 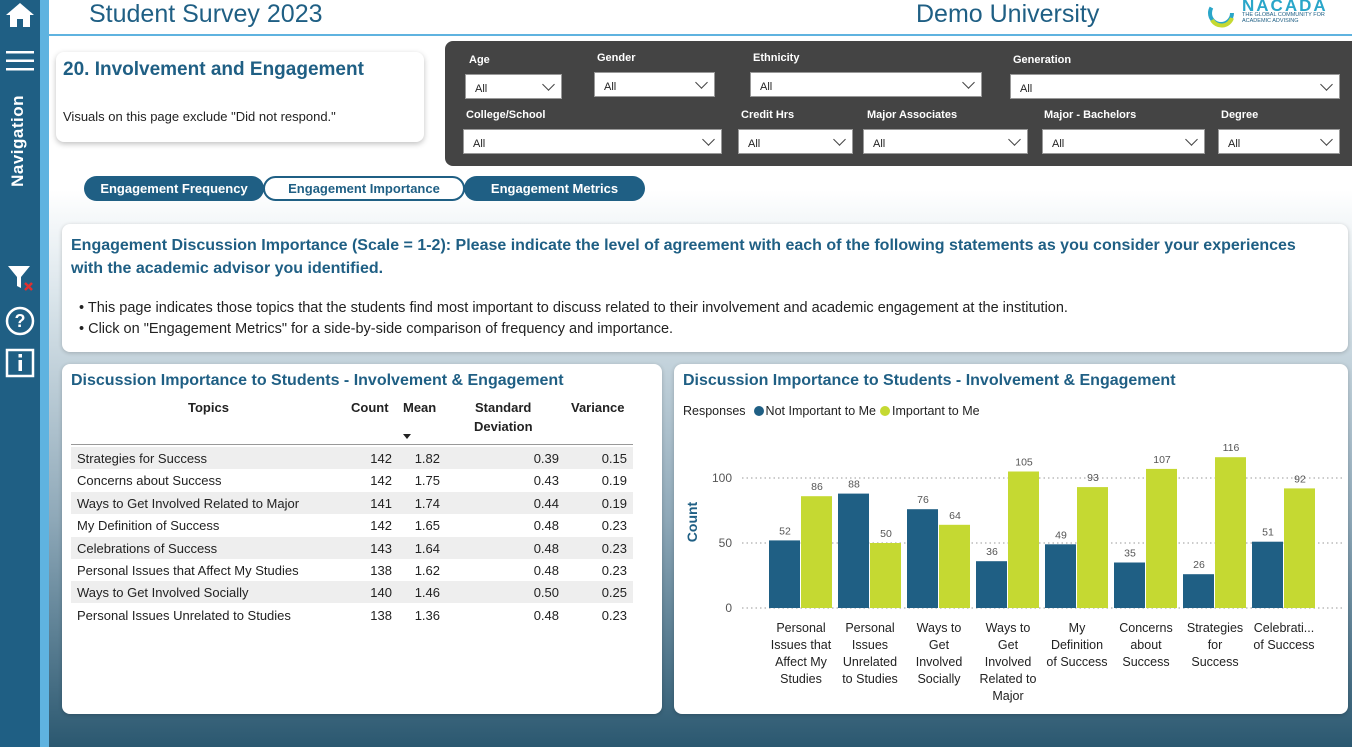 What do you see at coordinates (20, 278) in the screenshot?
I see `clear-filter-icon` at bounding box center [20, 278].